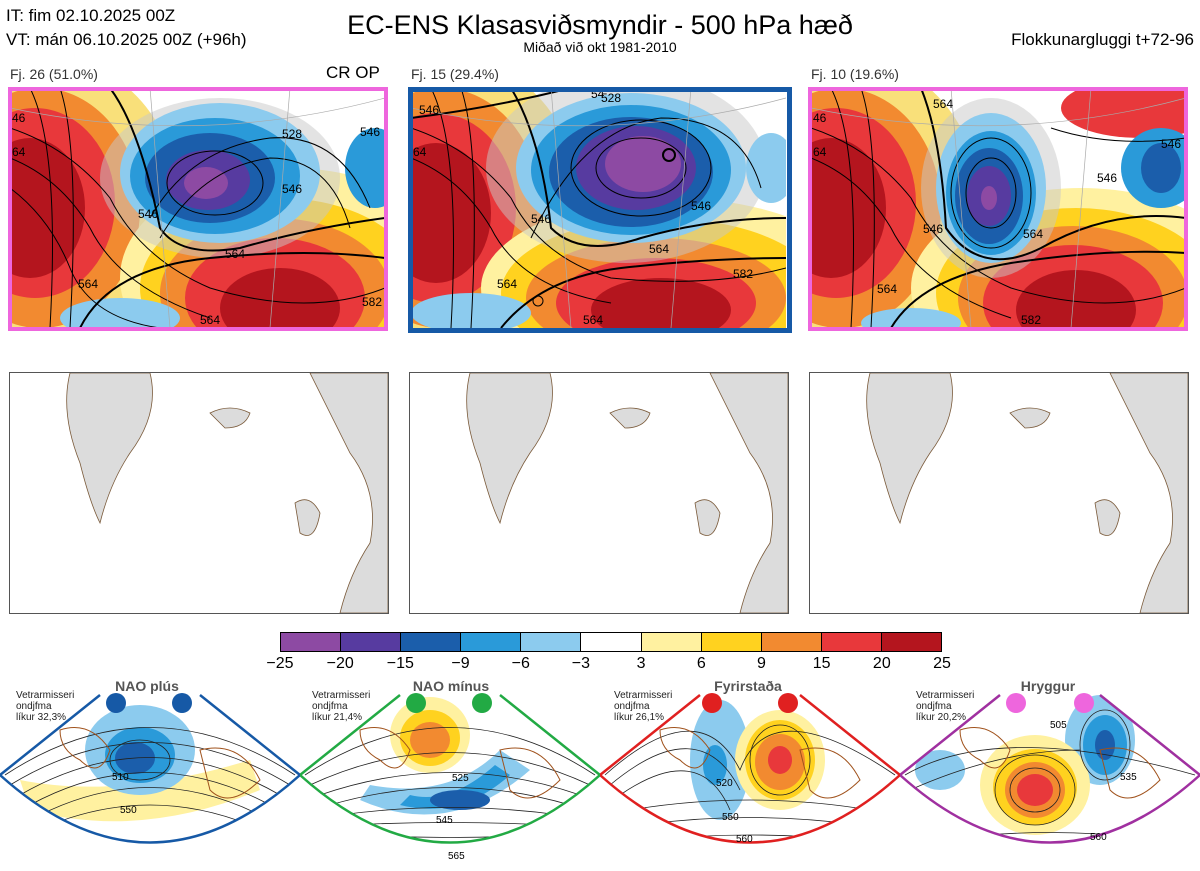  I want to click on regime-4-dot, so click(1084, 703).